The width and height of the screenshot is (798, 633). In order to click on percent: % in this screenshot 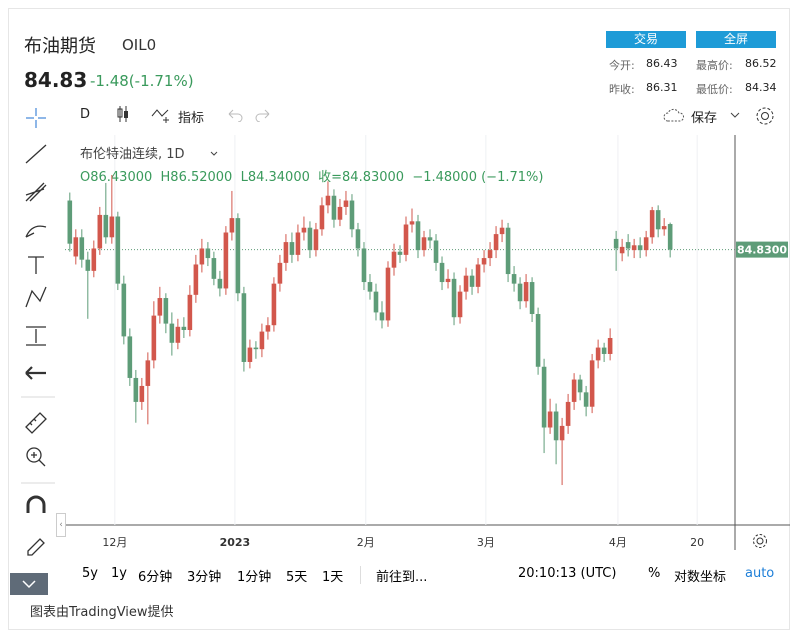, I will do `click(654, 573)`.